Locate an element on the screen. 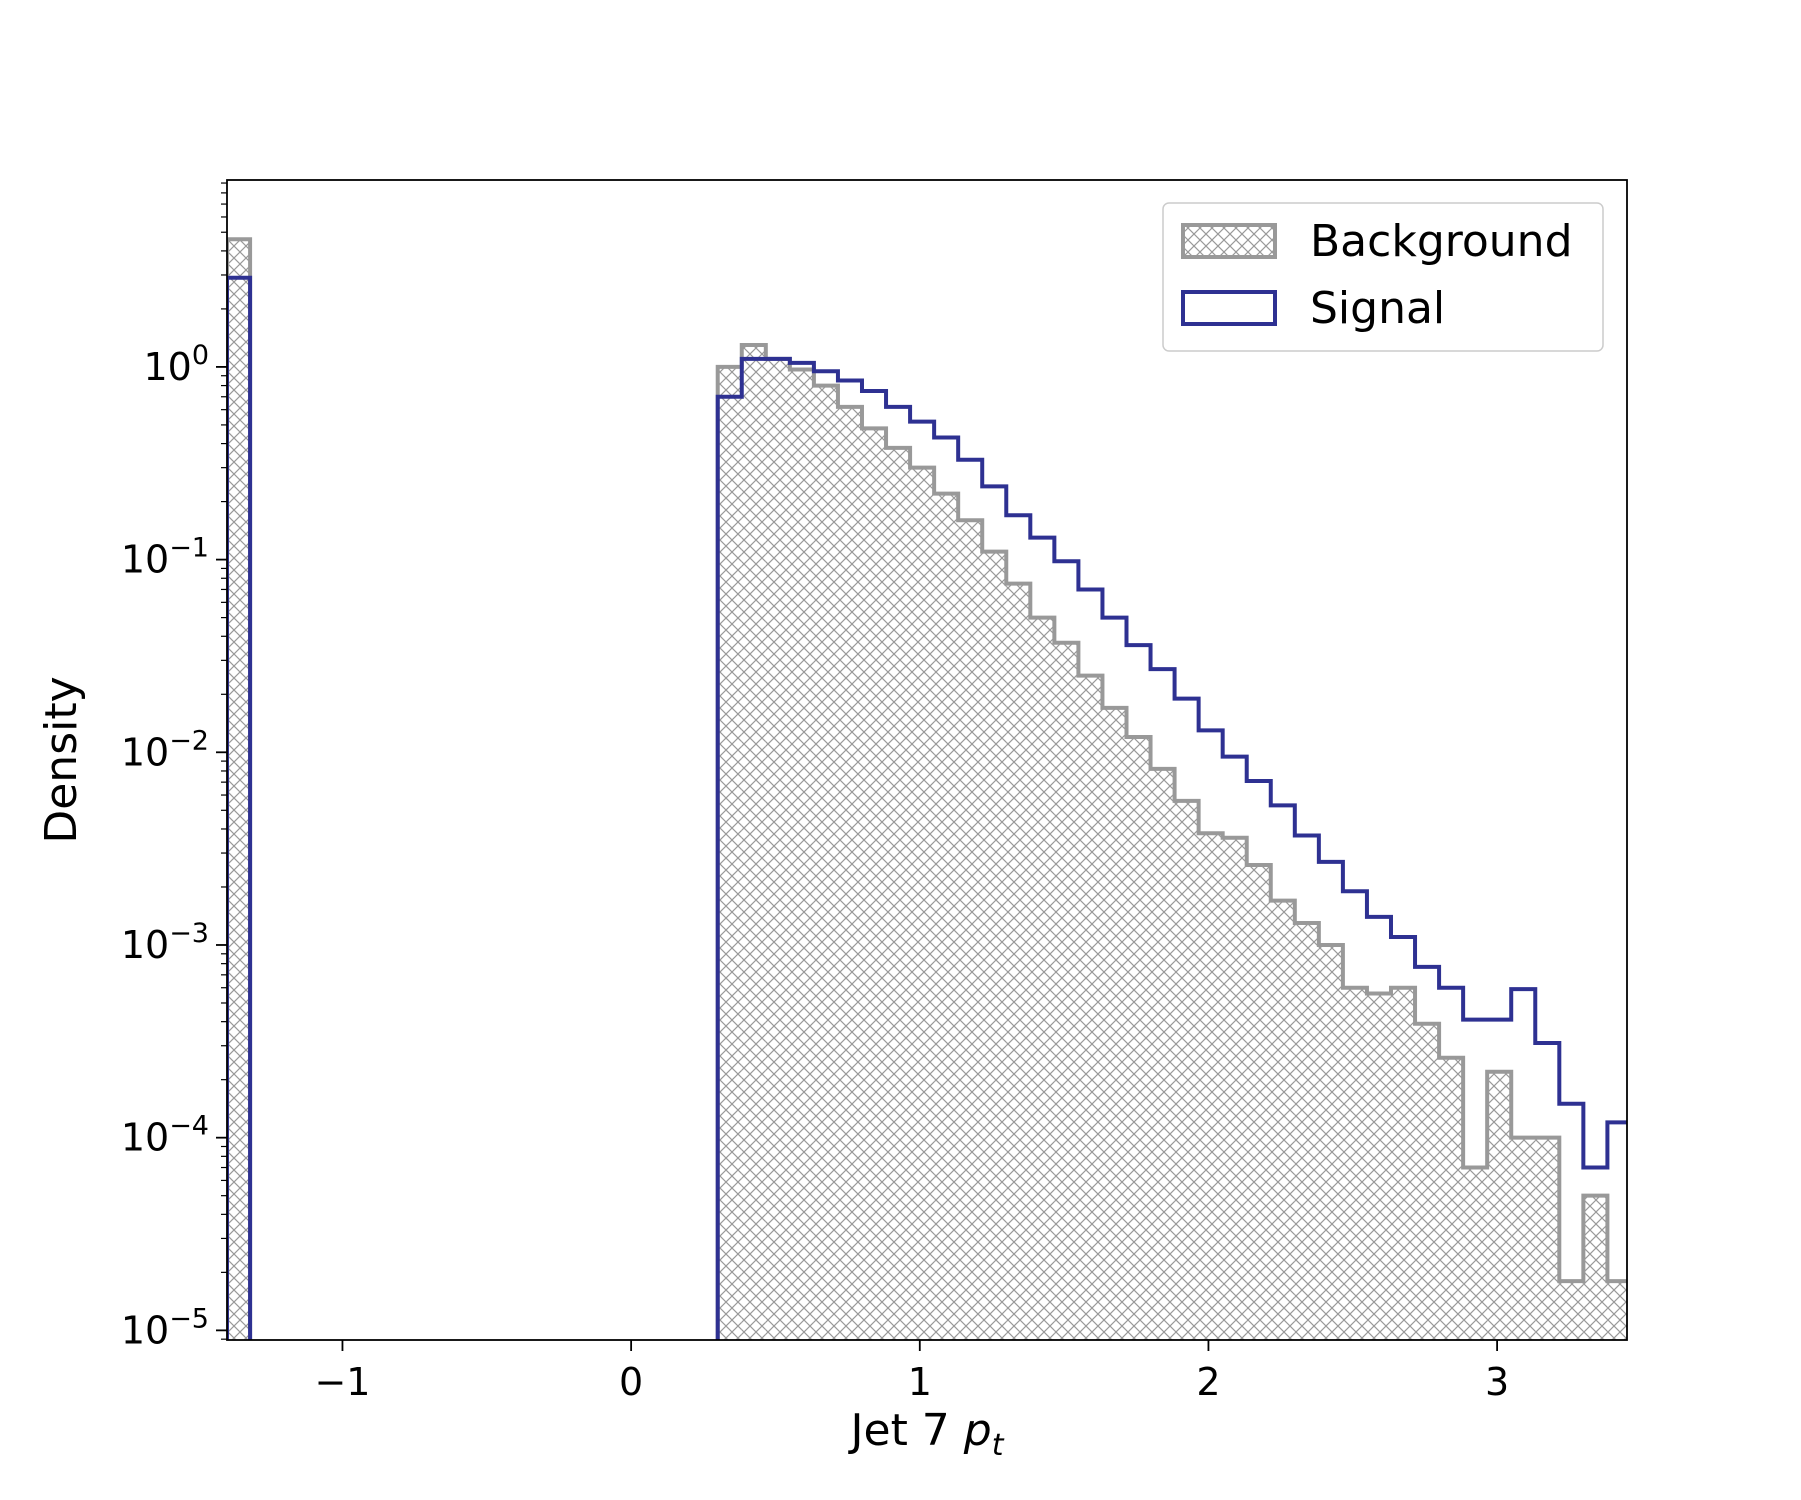 This screenshot has height=1500, width=1801. x-tick-label: −1 is located at coordinates (342, 1382).